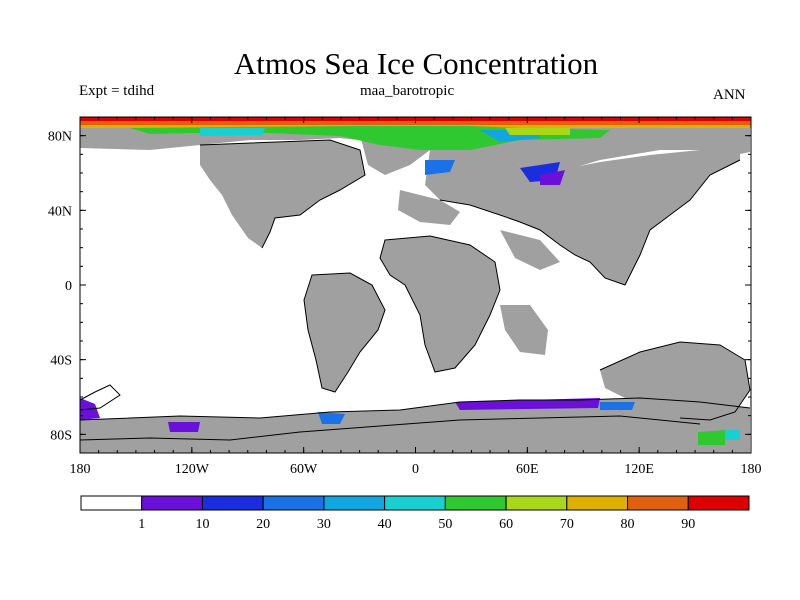  What do you see at coordinates (415, 469) in the screenshot?
I see `lon-tick-label-3: 0` at bounding box center [415, 469].